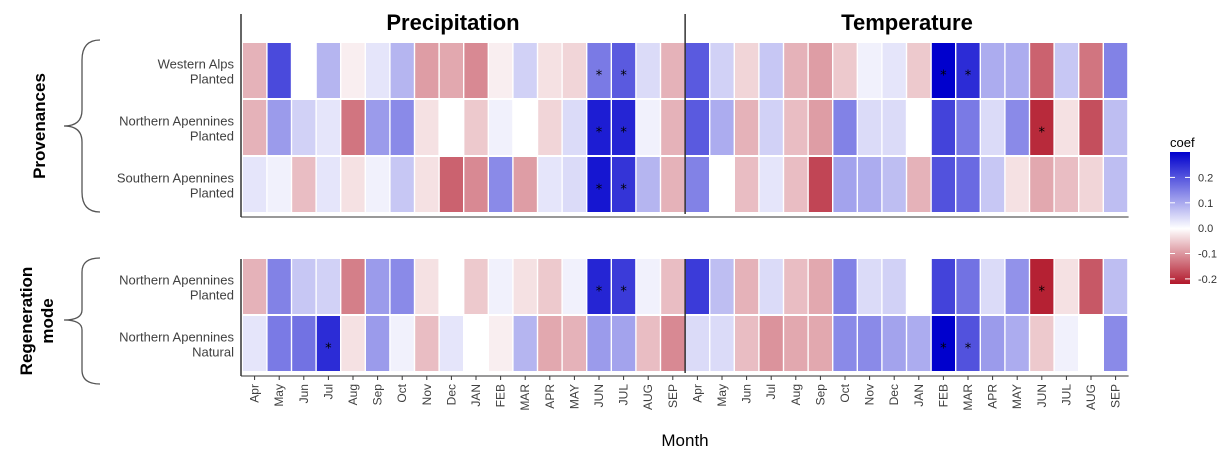 This screenshot has width=1231, height=451. What do you see at coordinates (1042, 395) in the screenshot?
I see `x-tick-label: JUN` at bounding box center [1042, 395].